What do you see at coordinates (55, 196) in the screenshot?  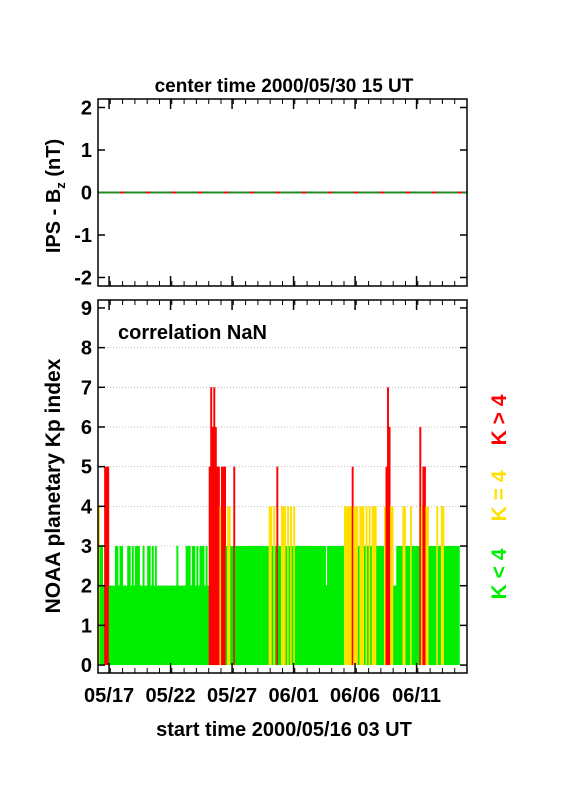 I see `top-panel-ylabel: IPS - Bz (nT)` at bounding box center [55, 196].